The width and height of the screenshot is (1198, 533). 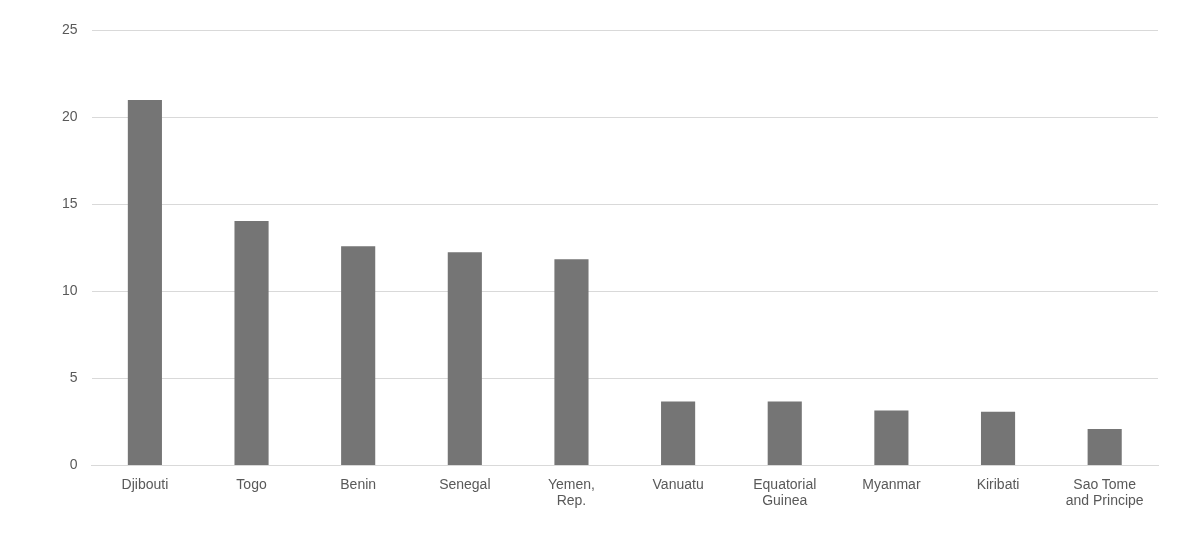 I want to click on x-tick-label: Yemen, Rep., so click(x=571, y=492).